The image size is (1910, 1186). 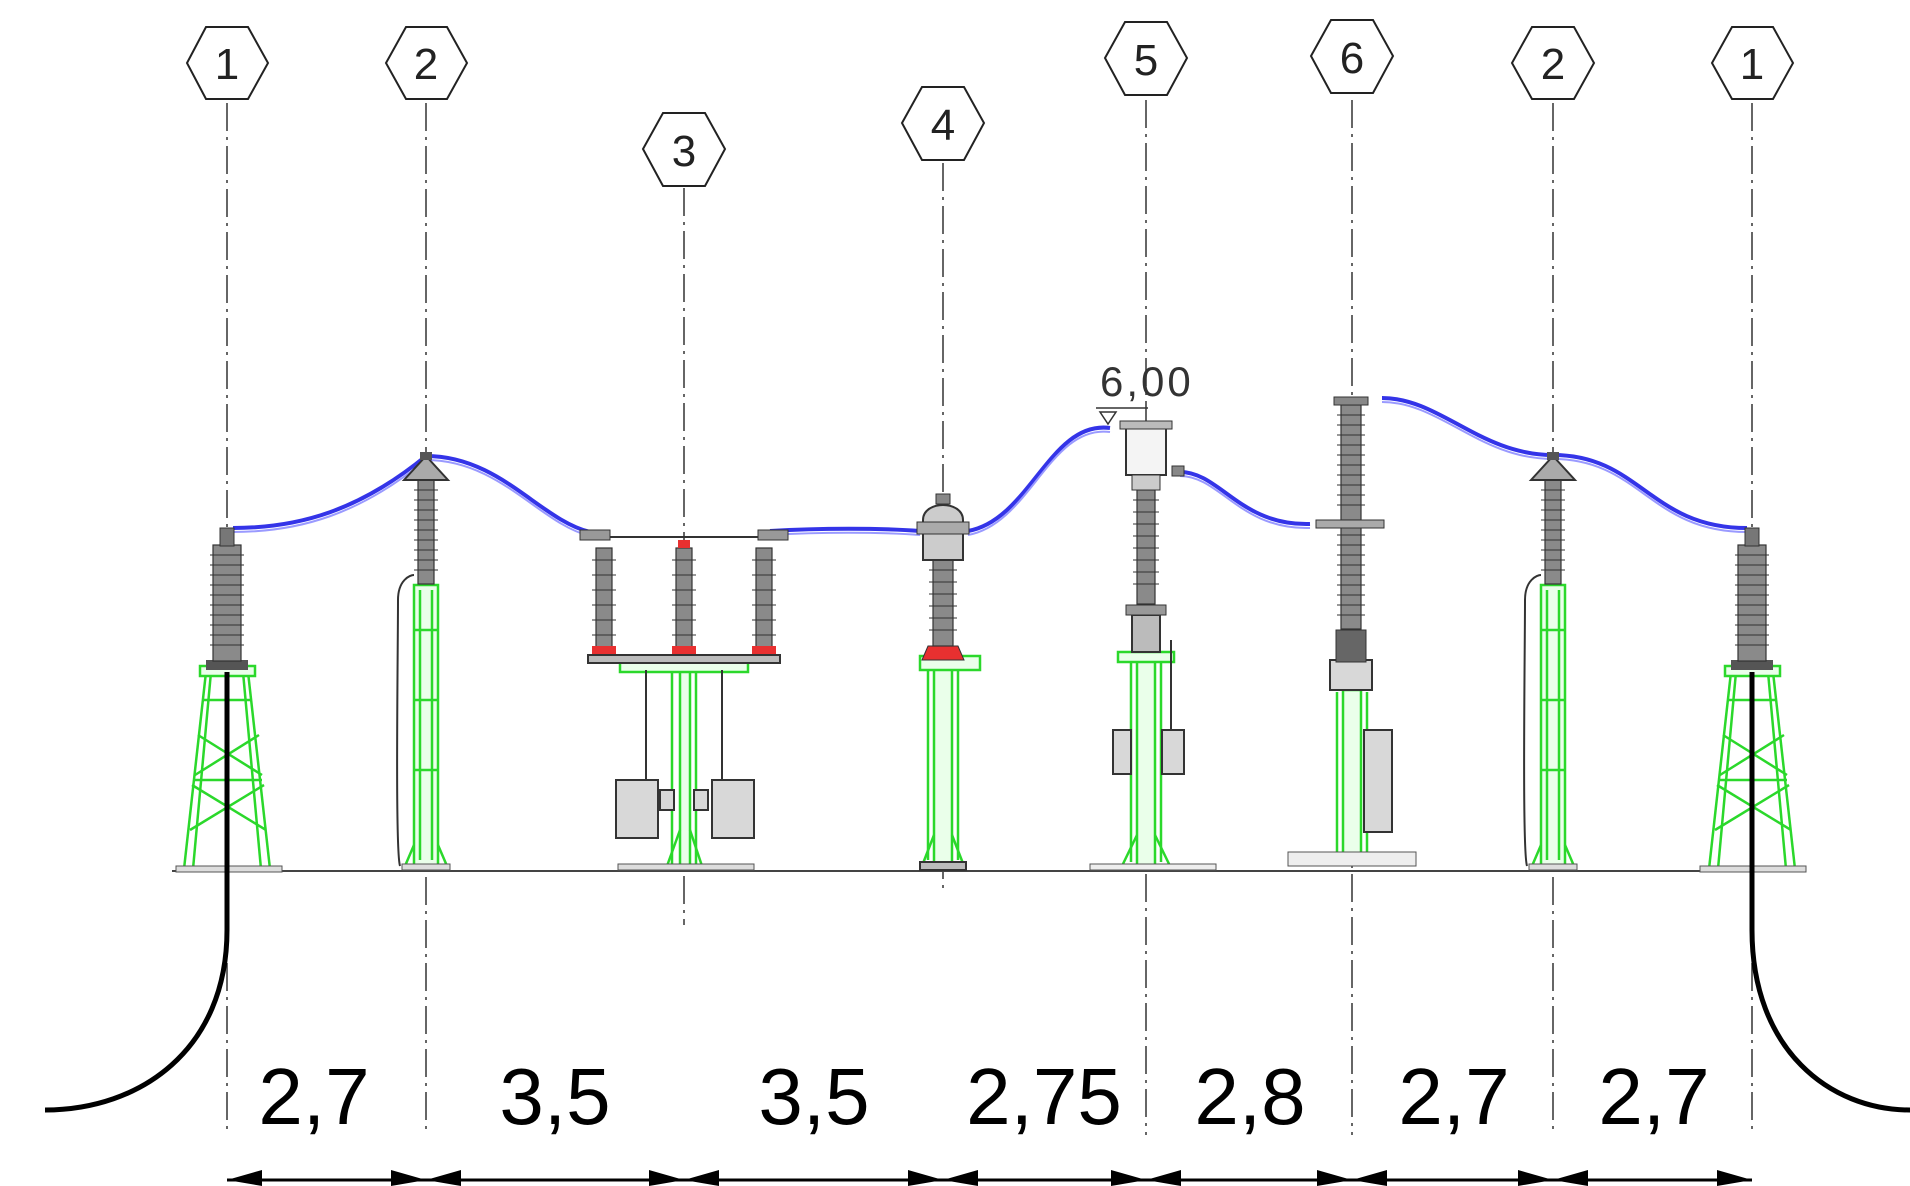 I want to click on tag-6: 6, so click(x=1352, y=56).